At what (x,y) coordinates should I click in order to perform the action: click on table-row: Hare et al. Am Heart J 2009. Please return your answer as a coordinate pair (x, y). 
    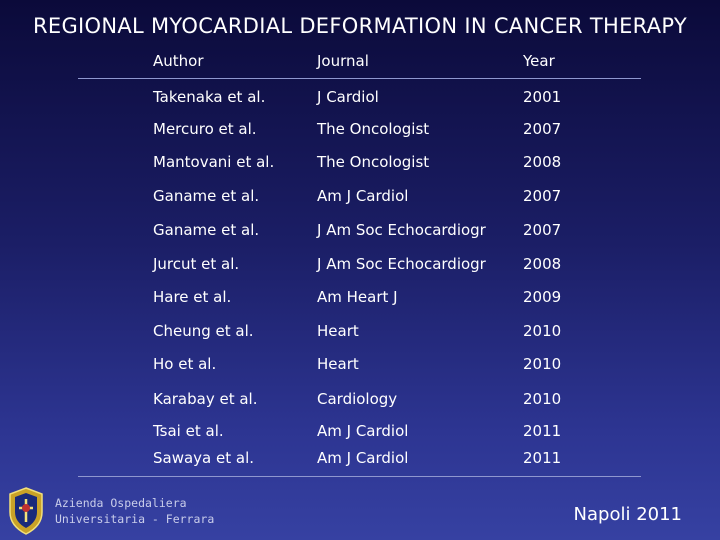
    Looking at the image, I should click on (360, 300).